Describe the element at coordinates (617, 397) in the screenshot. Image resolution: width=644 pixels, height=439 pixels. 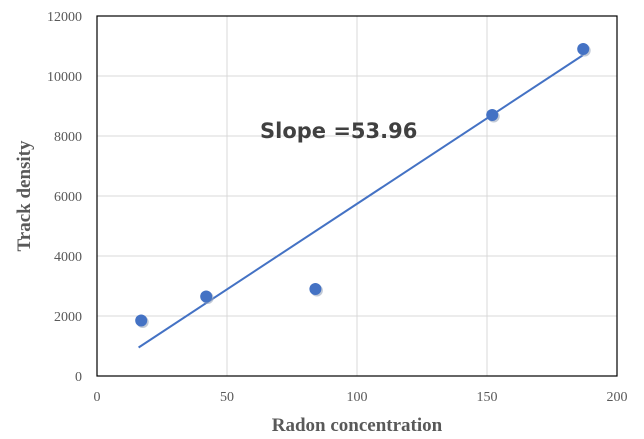
I see `x-tick-label: 200` at that location.